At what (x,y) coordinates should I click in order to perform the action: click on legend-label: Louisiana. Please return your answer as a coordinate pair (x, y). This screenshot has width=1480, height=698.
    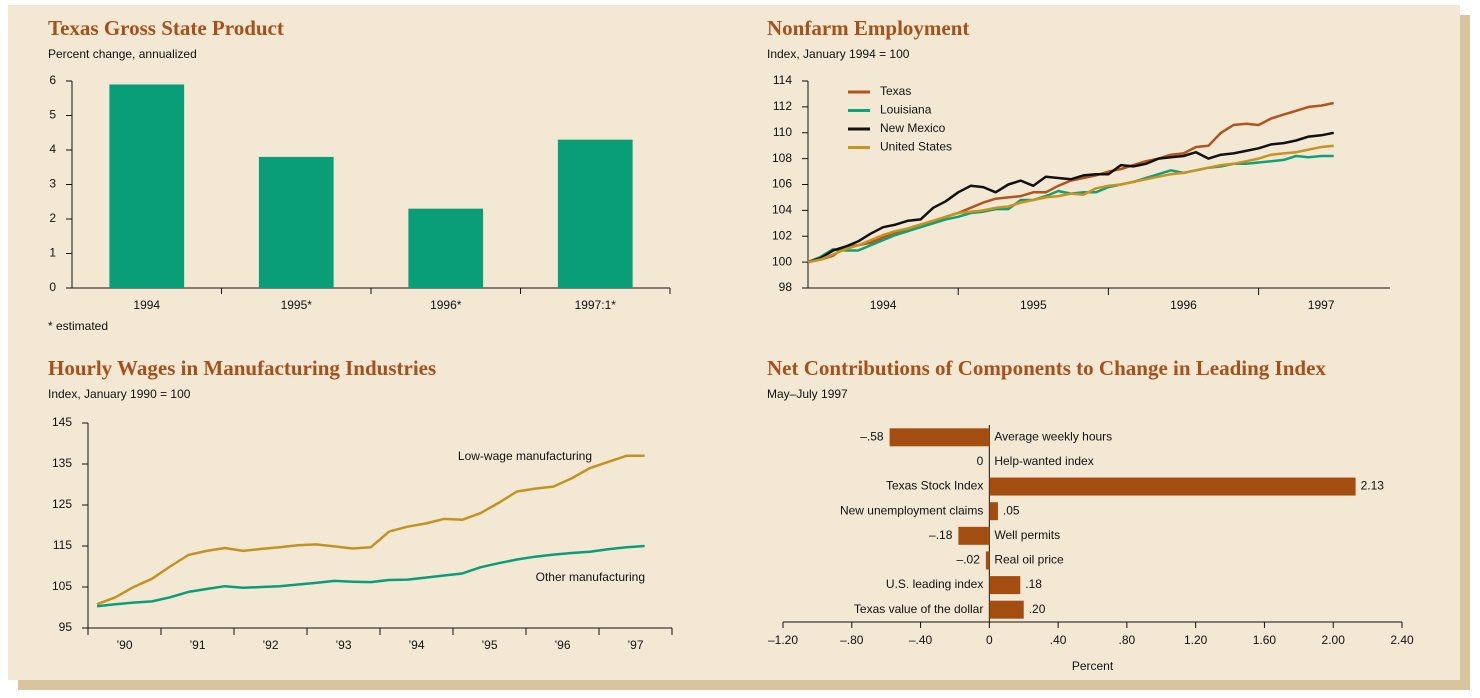
    Looking at the image, I should click on (906, 110).